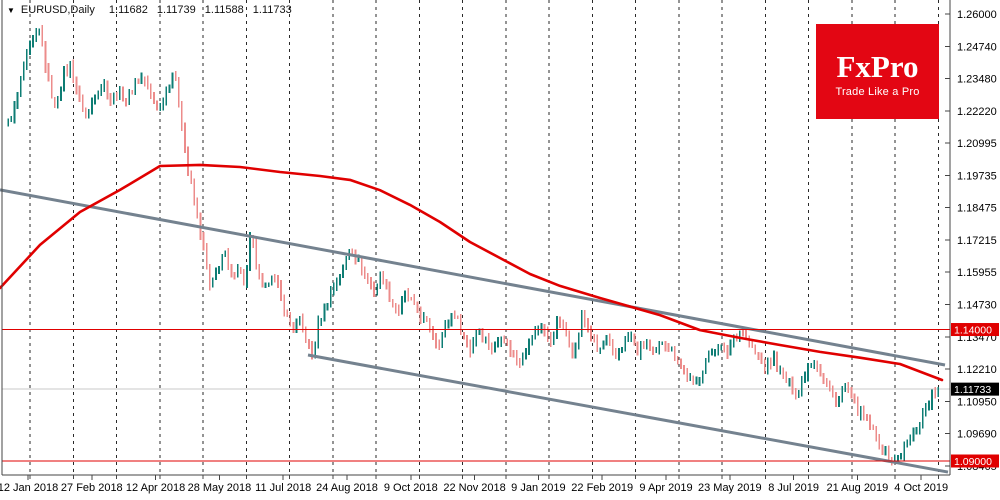 This screenshot has width=1000, height=500. I want to click on current-price-label-bg, so click(975, 389).